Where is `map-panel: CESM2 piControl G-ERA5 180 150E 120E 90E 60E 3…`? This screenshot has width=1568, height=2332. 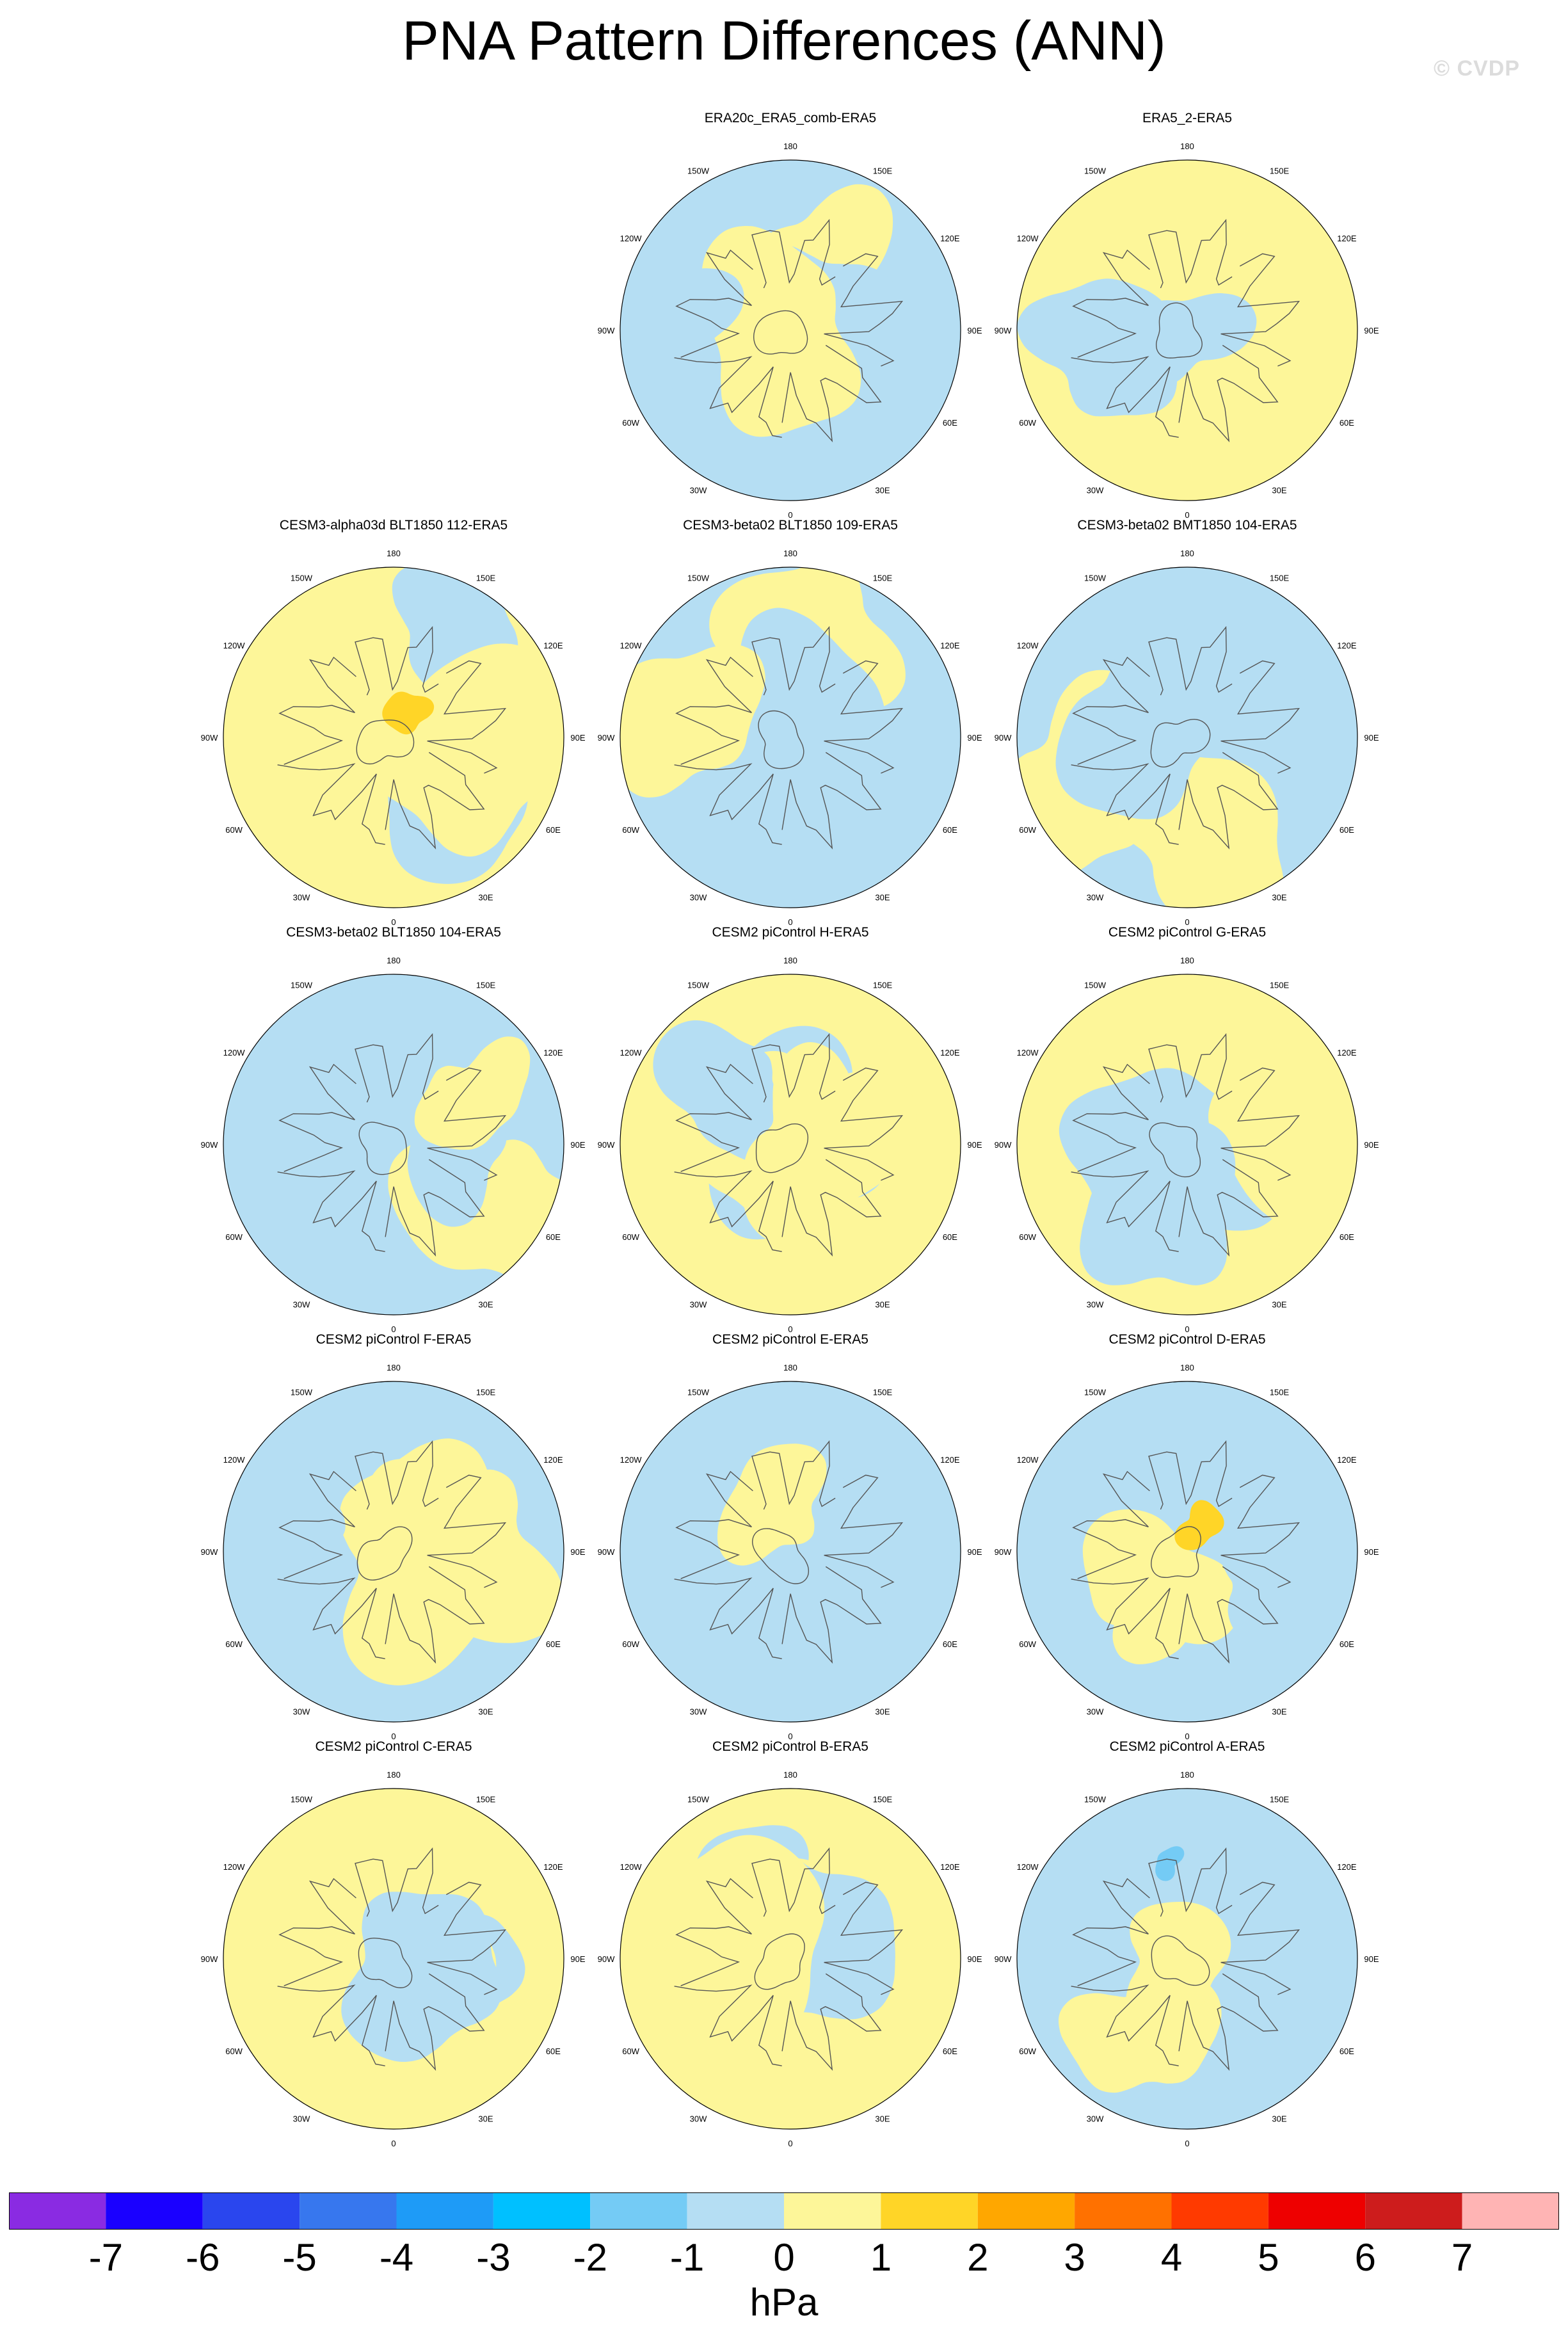 map-panel: CESM2 piControl G-ERA5 180 150E 120E 90E 60E 3… is located at coordinates (1187, 1129).